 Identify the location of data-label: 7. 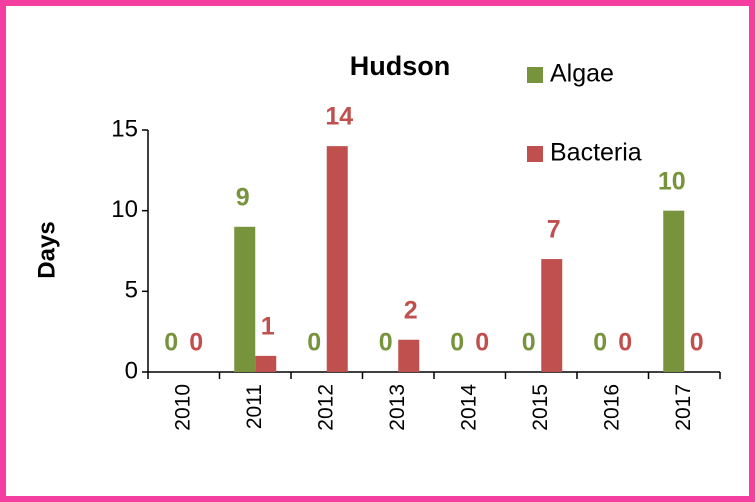
(554, 230).